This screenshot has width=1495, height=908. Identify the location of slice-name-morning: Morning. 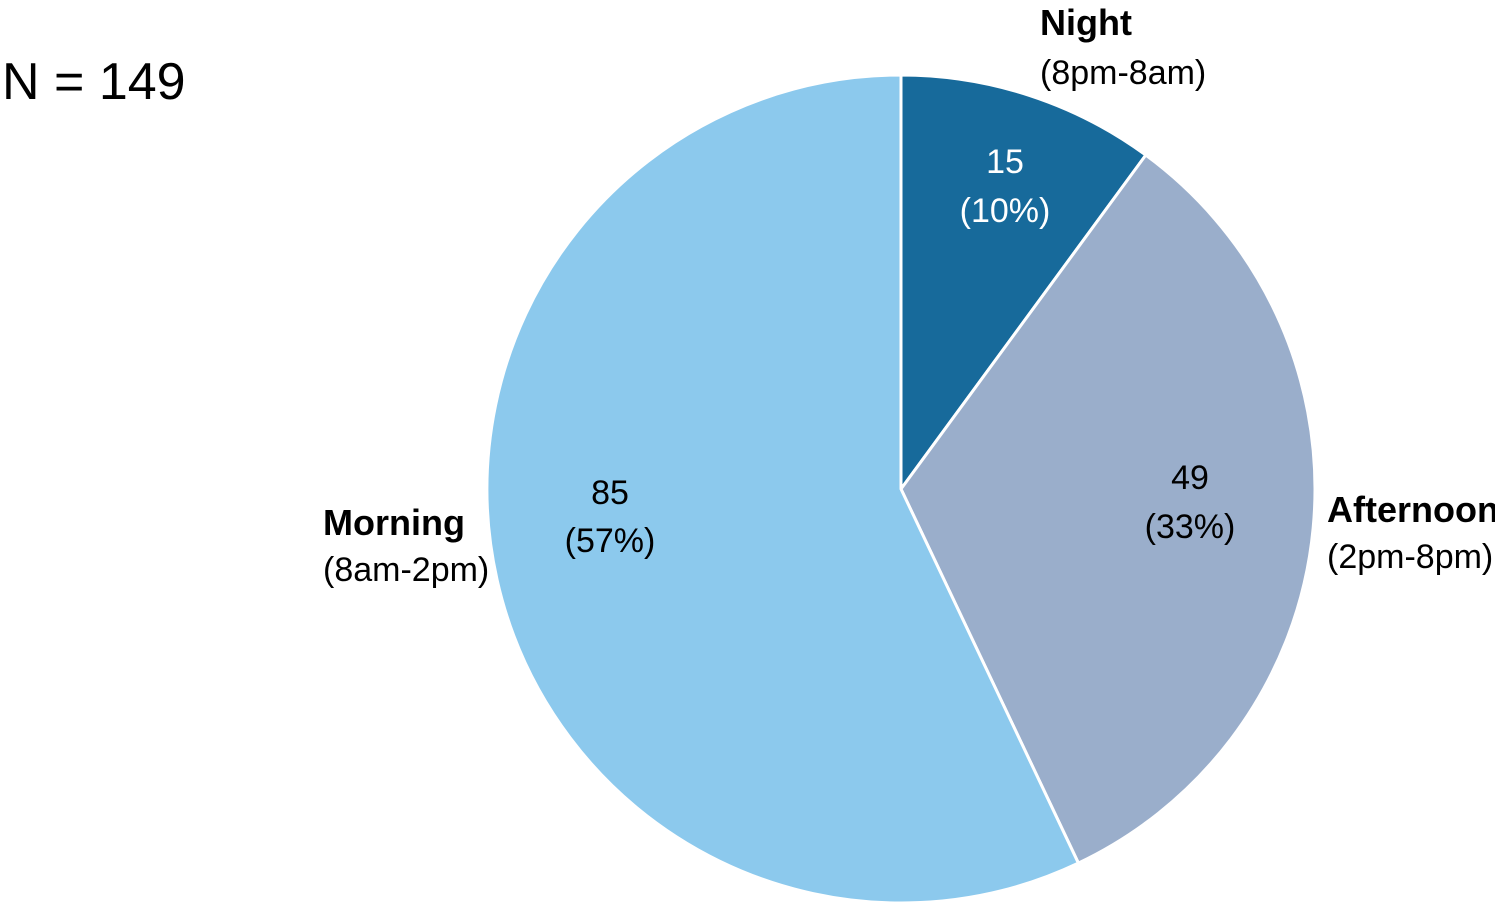
(394, 522).